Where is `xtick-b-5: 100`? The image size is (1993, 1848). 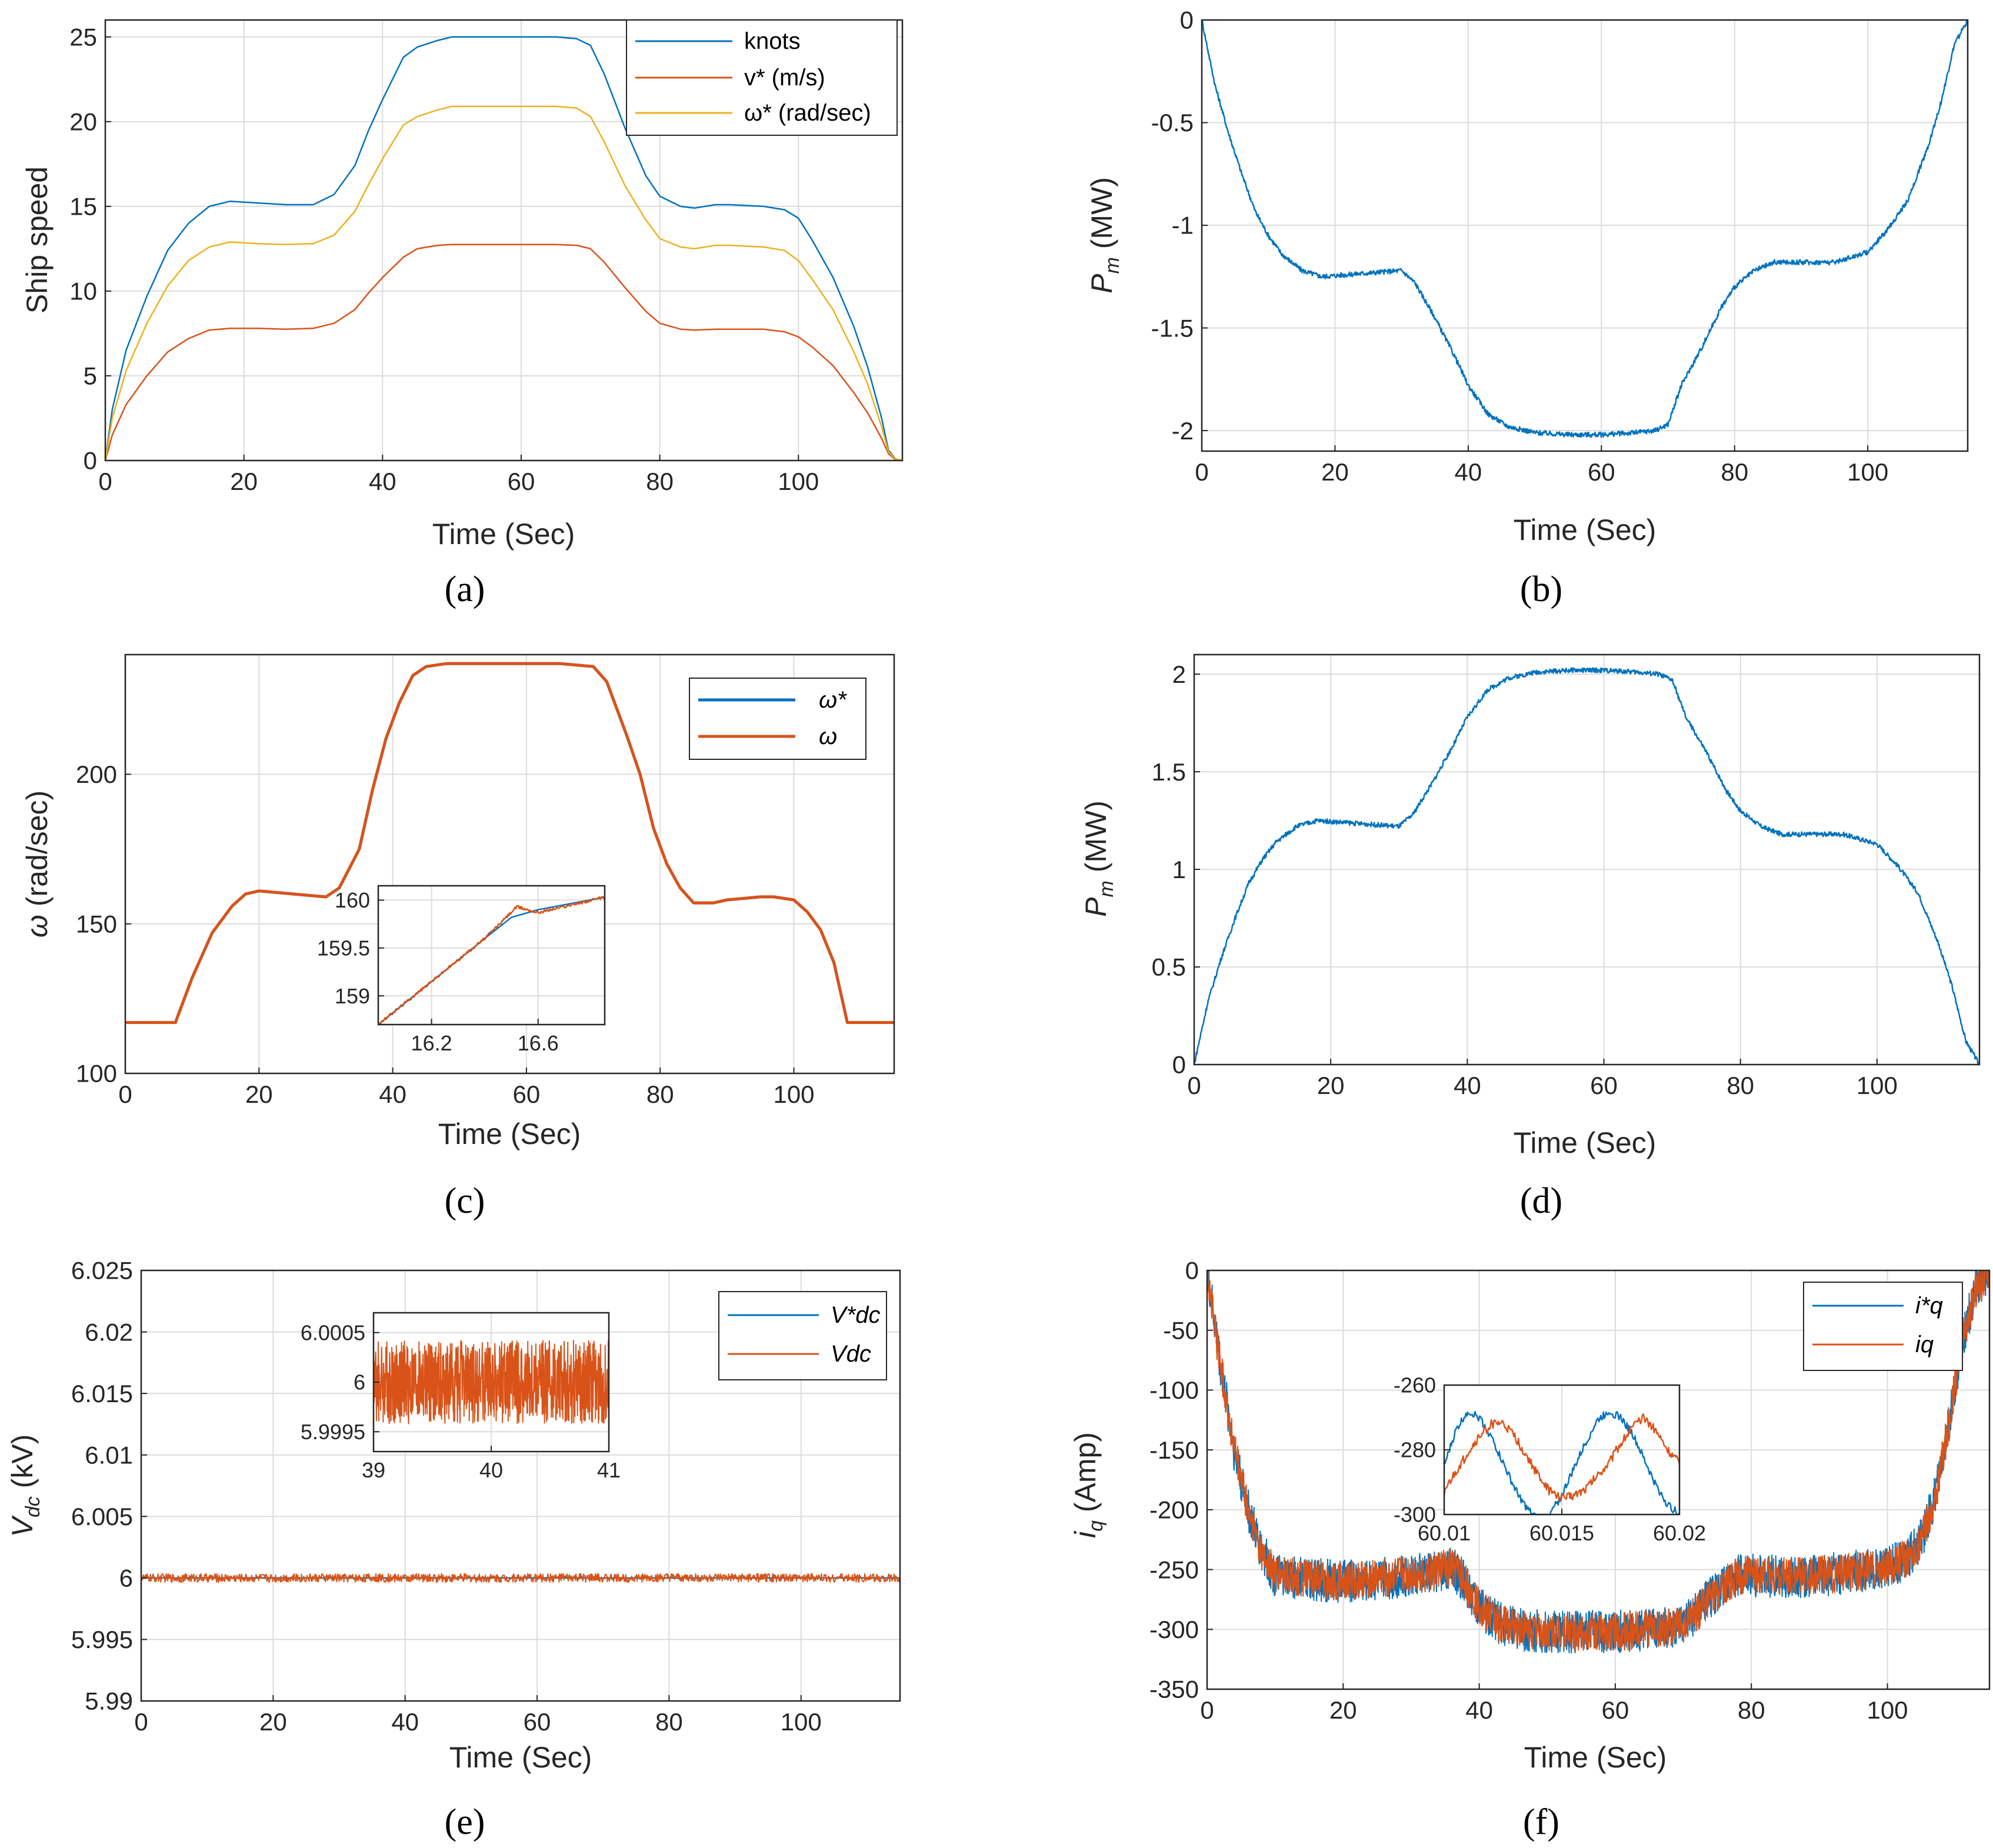
xtick-b-5: 100 is located at coordinates (1868, 472).